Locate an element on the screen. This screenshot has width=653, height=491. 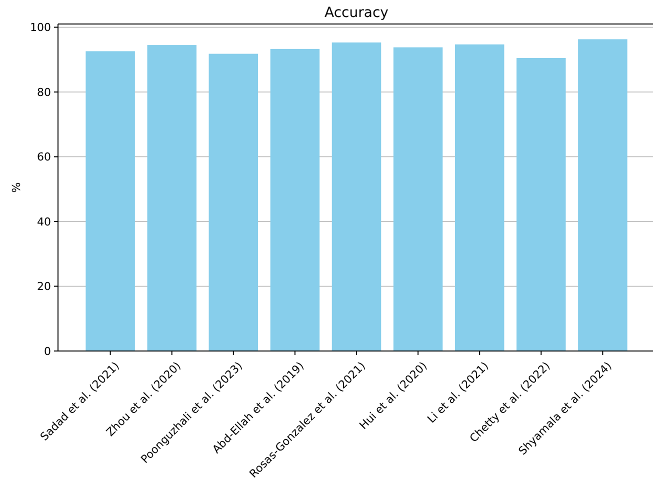
y-tick-label: 0 is located at coordinates (47, 351).